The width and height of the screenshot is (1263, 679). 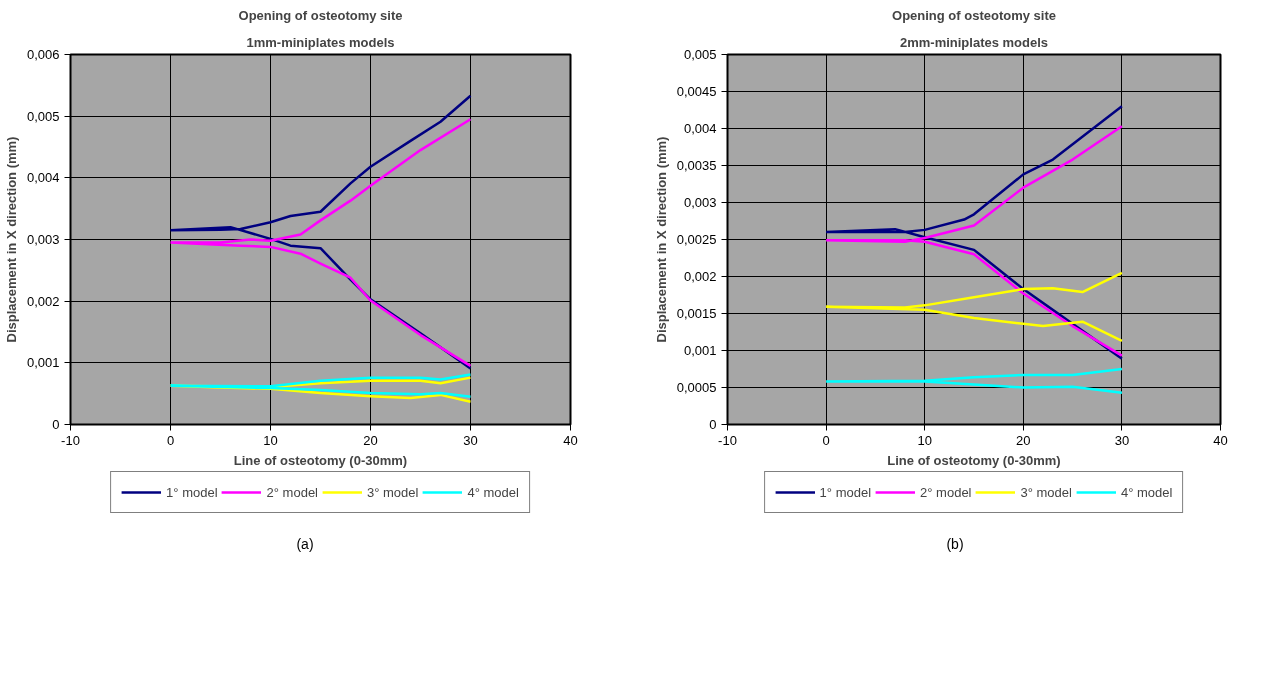 I want to click on y-tick-label: 0,0025, so click(x=696, y=239).